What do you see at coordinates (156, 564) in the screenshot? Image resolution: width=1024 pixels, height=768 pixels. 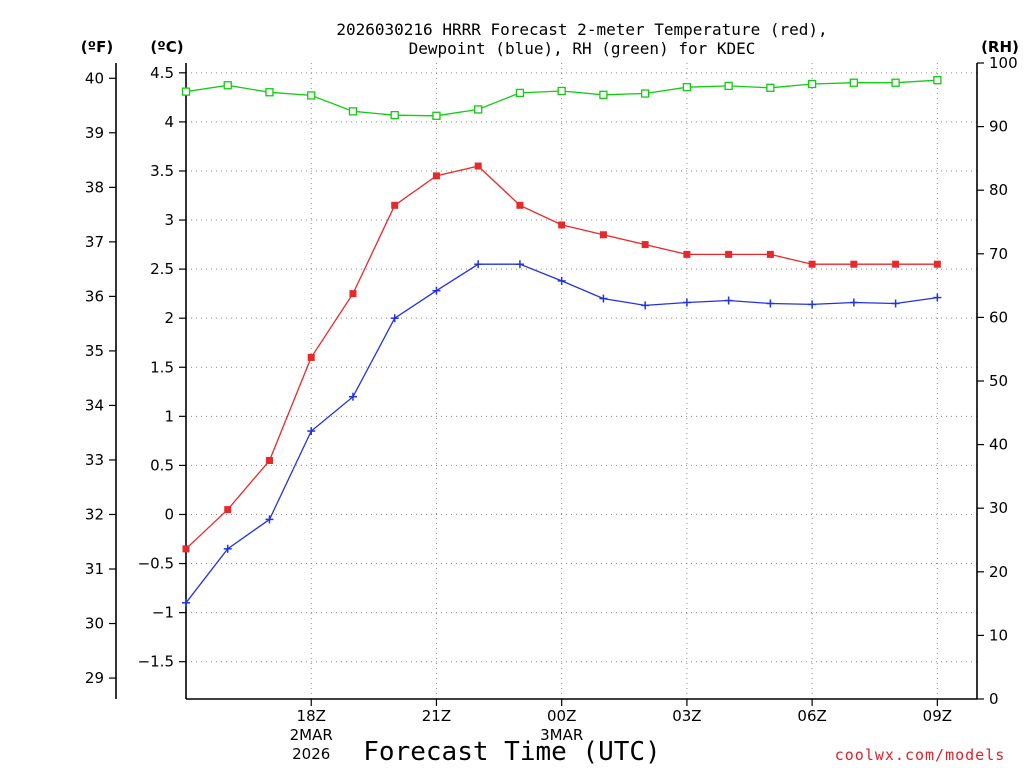 I see `celsius-tick-label: −0.5` at bounding box center [156, 564].